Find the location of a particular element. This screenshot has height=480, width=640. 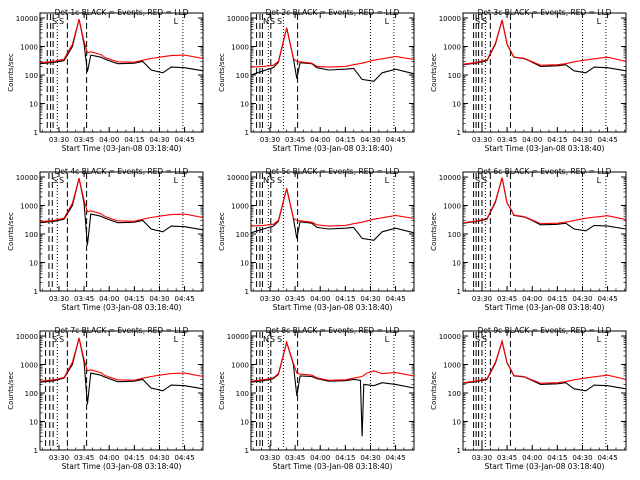

plot-title: Det 5c BLACK = Events, RED = LLD is located at coordinates (333, 171).